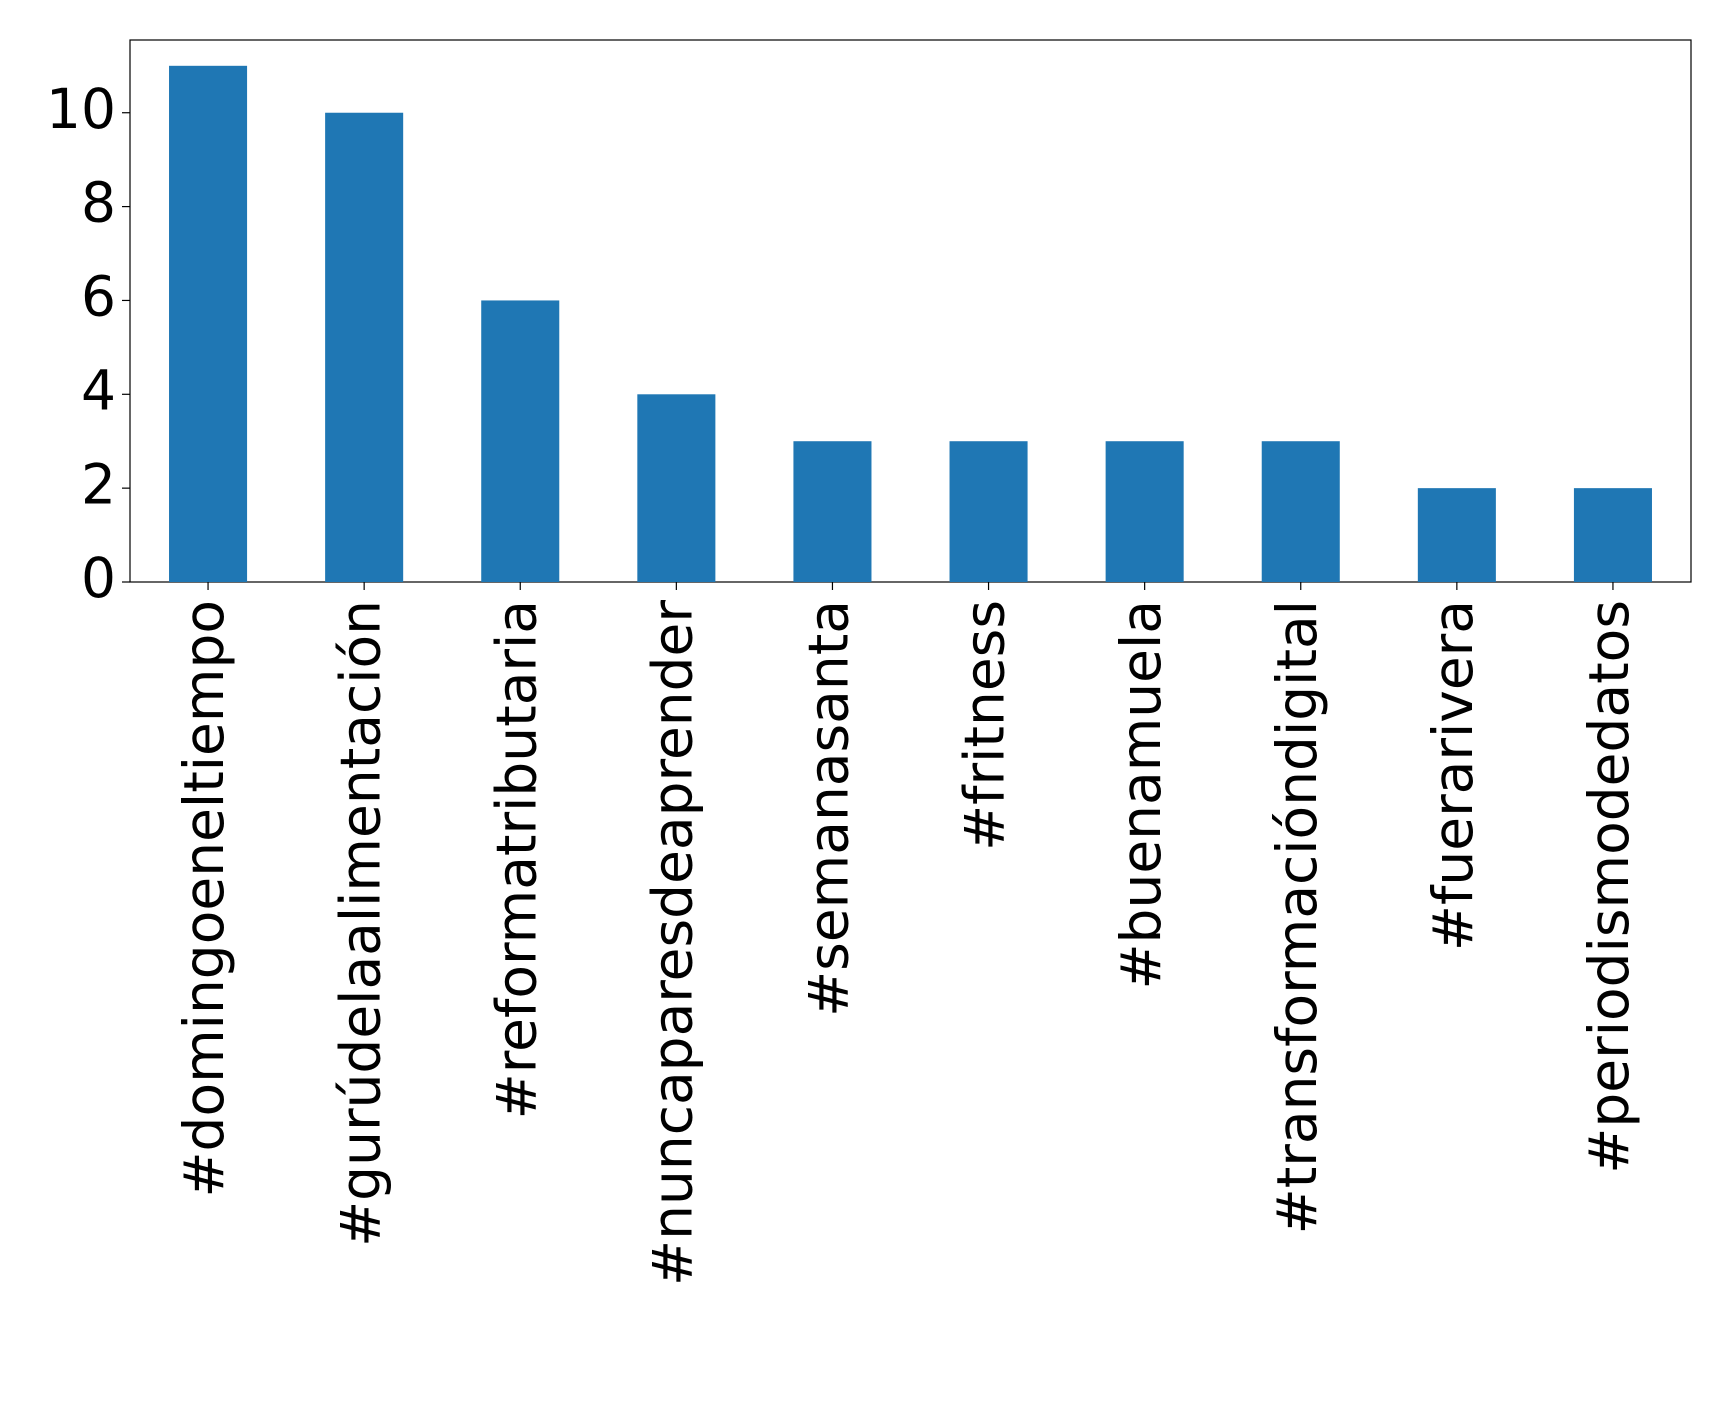  Describe the element at coordinates (672, 943) in the screenshot. I see `x-tick-label: #nuncaparesdeaprender` at that location.